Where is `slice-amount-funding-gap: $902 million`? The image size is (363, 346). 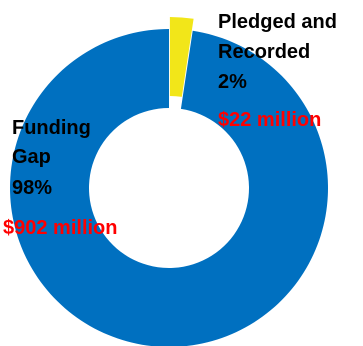 slice-amount-funding-gap: $902 million is located at coordinates (60, 228).